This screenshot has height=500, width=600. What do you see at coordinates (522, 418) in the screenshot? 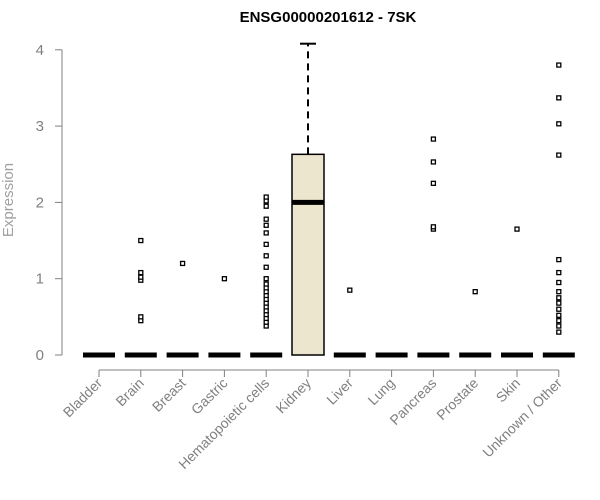
I see `x-category-label: Unknown / Other` at bounding box center [522, 418].